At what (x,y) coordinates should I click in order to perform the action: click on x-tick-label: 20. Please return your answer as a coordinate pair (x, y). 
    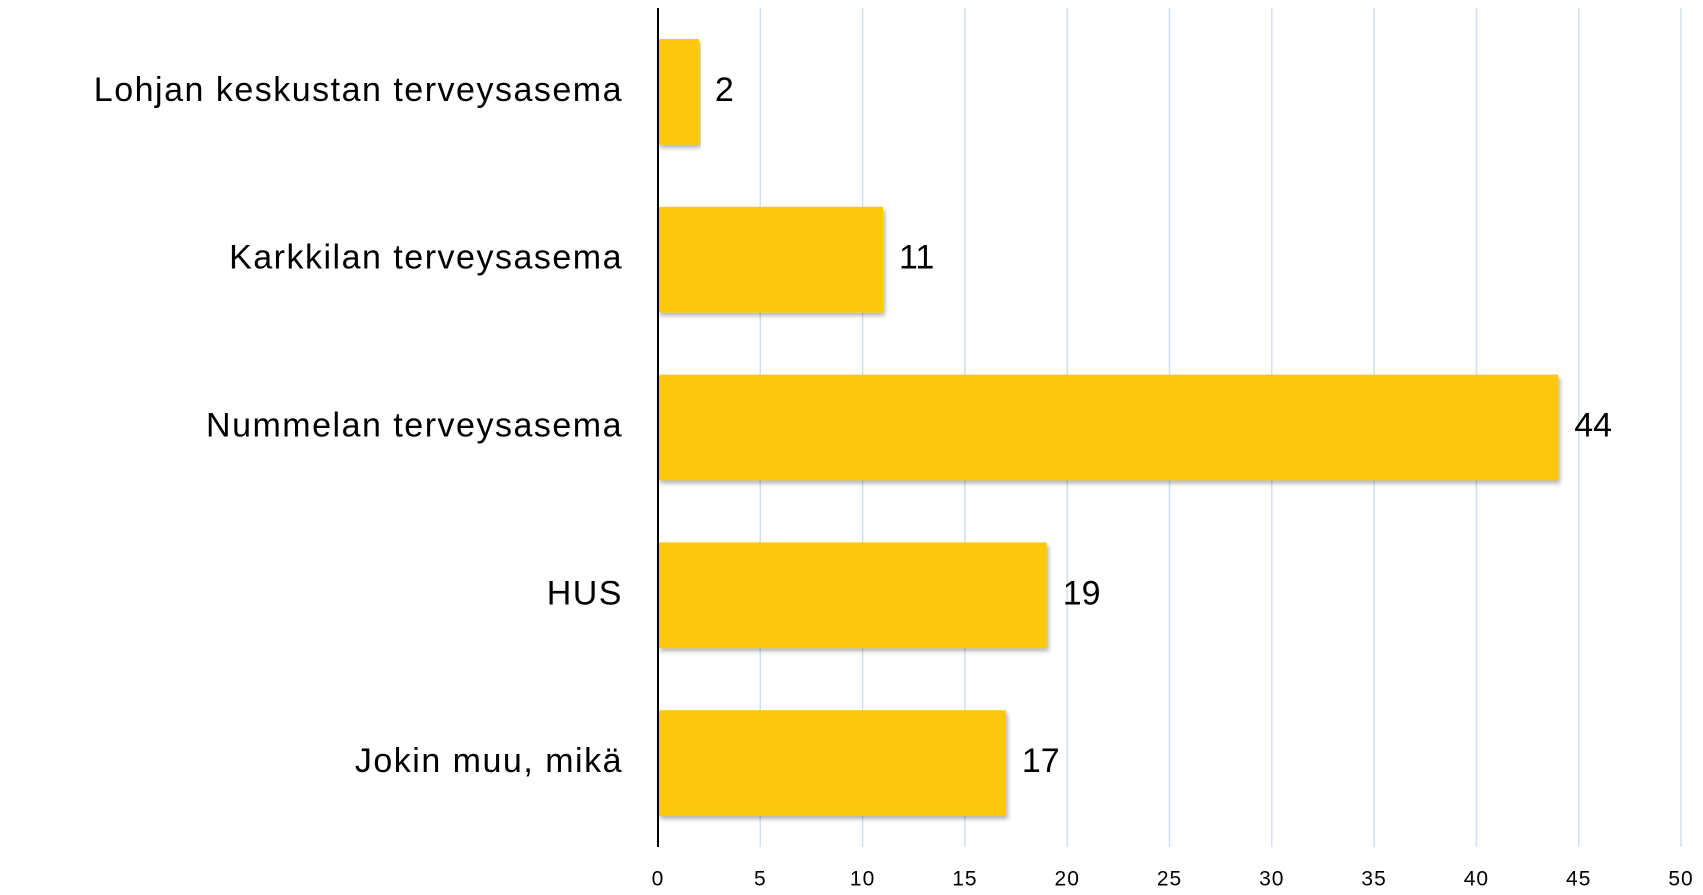
    Looking at the image, I should click on (1067, 879).